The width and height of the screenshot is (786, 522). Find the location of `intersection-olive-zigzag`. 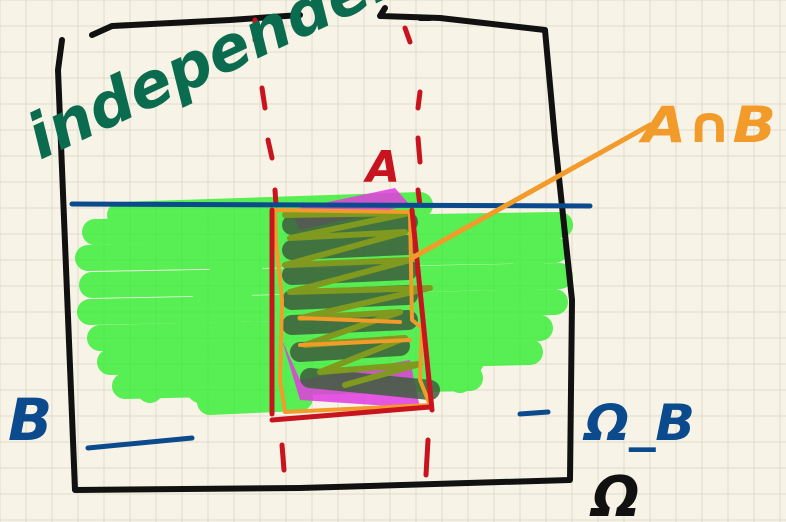

intersection-olive-zigzag is located at coordinates (357, 299).